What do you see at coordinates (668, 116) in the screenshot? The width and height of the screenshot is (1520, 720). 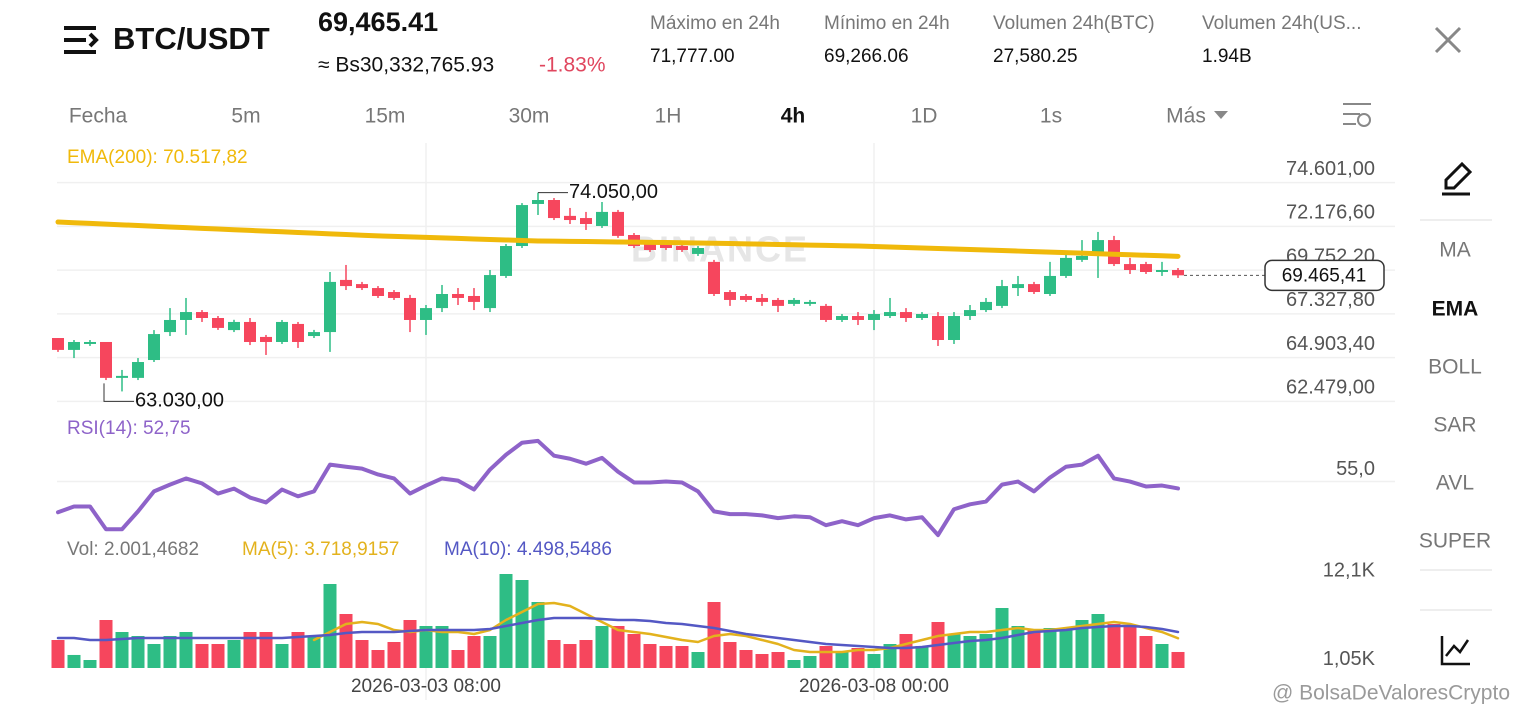 I see `timeframe-tab: 1H` at bounding box center [668, 116].